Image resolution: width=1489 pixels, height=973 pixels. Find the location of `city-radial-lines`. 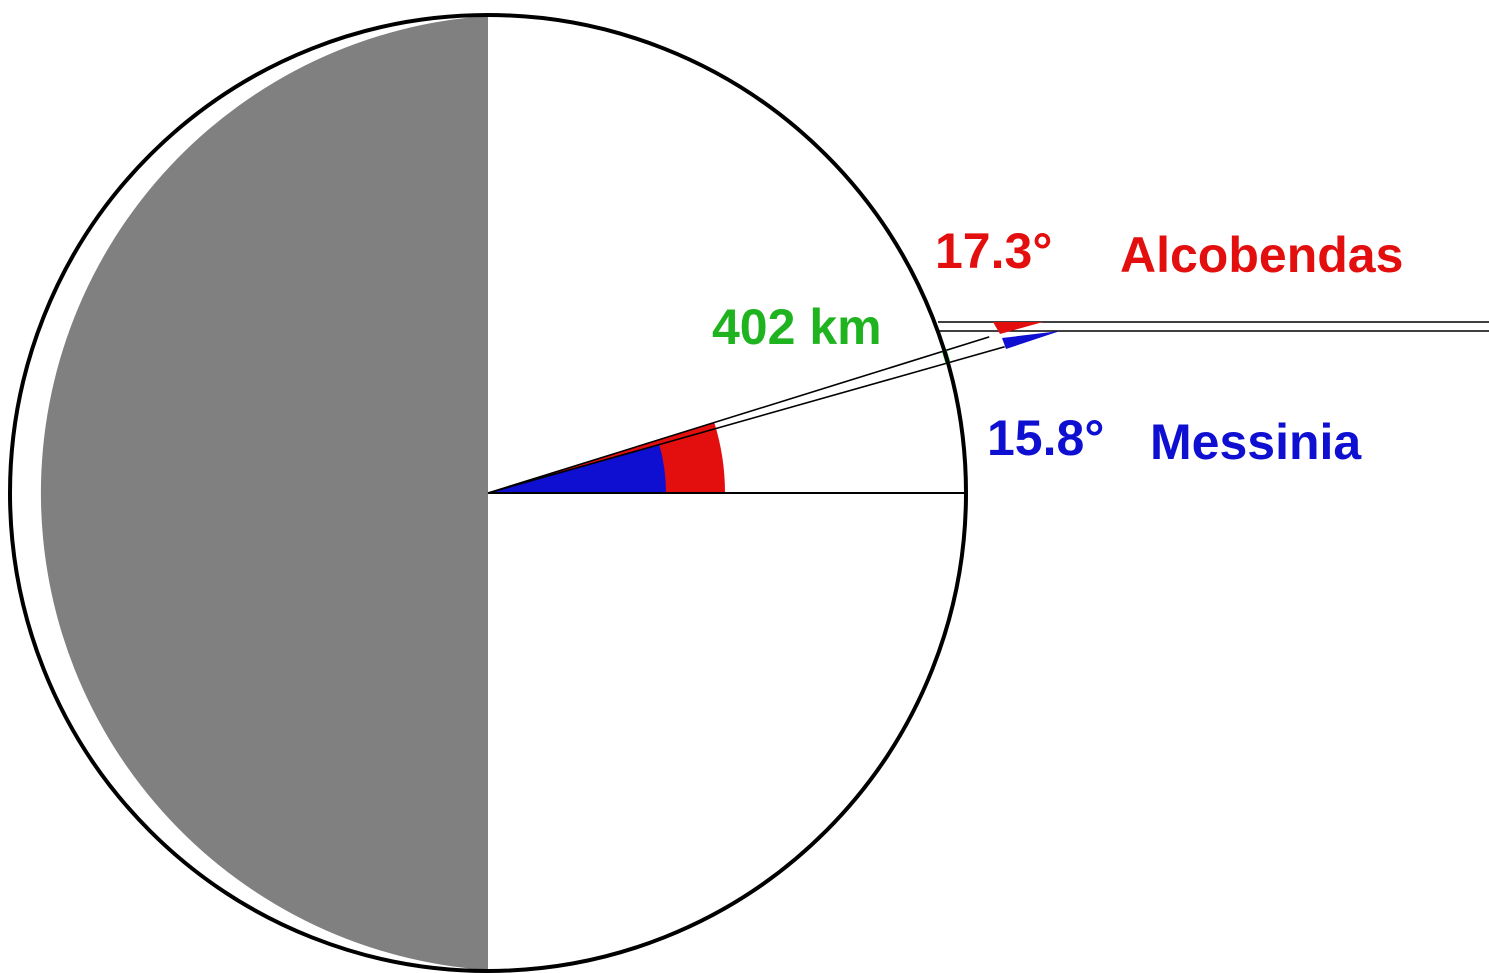

city-radial-lines is located at coordinates (746, 415).